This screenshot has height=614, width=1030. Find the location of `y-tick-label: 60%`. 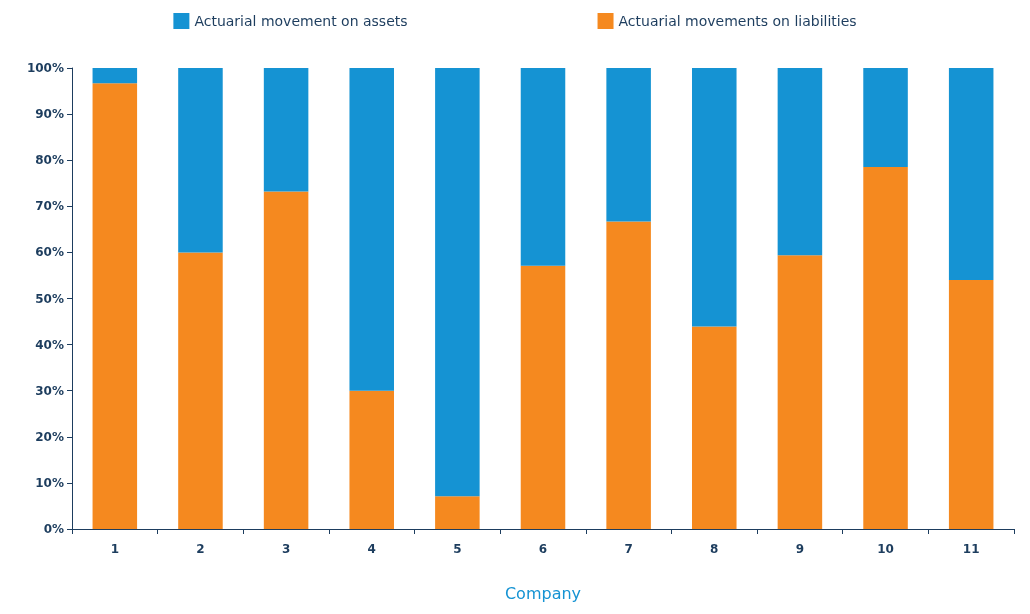

y-tick-label: 60% is located at coordinates (49, 252).